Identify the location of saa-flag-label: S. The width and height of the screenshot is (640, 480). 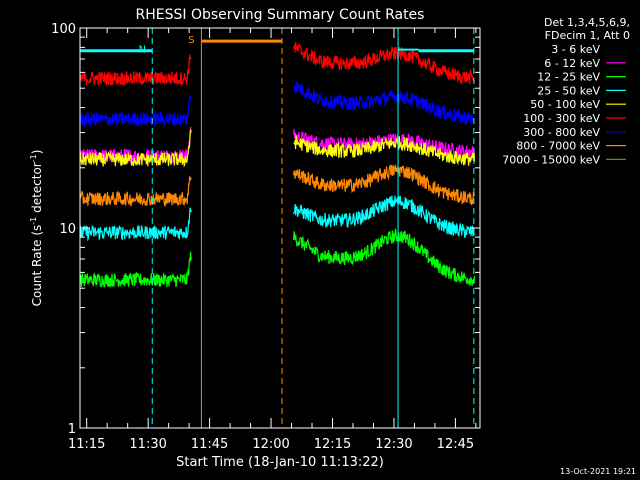
(191, 40).